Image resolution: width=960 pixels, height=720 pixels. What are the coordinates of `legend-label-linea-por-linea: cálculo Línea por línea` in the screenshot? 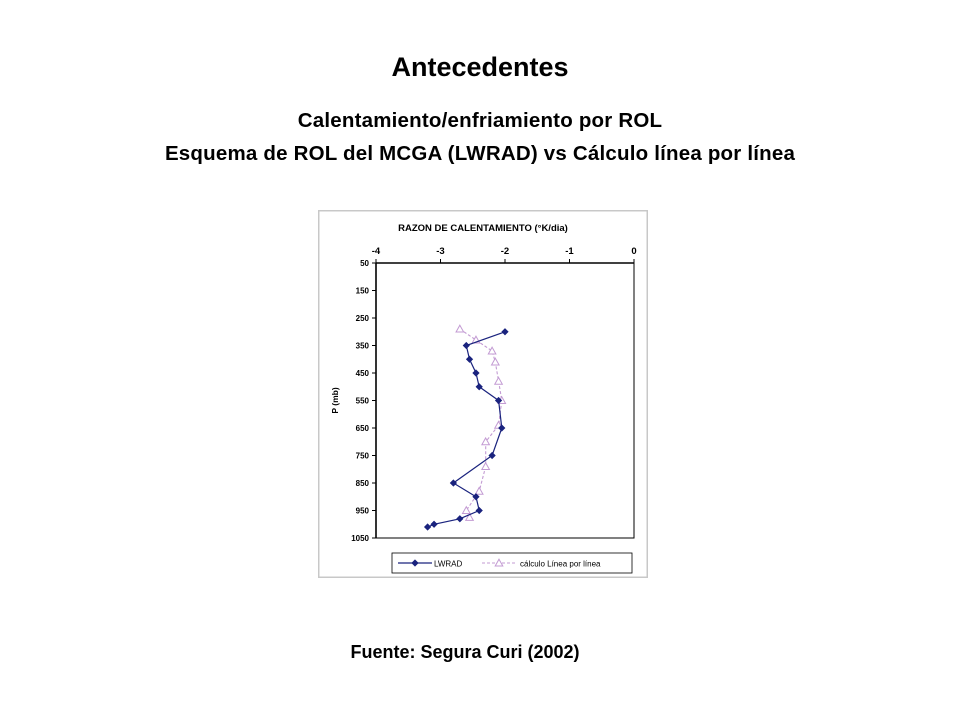 It's located at (560, 564).